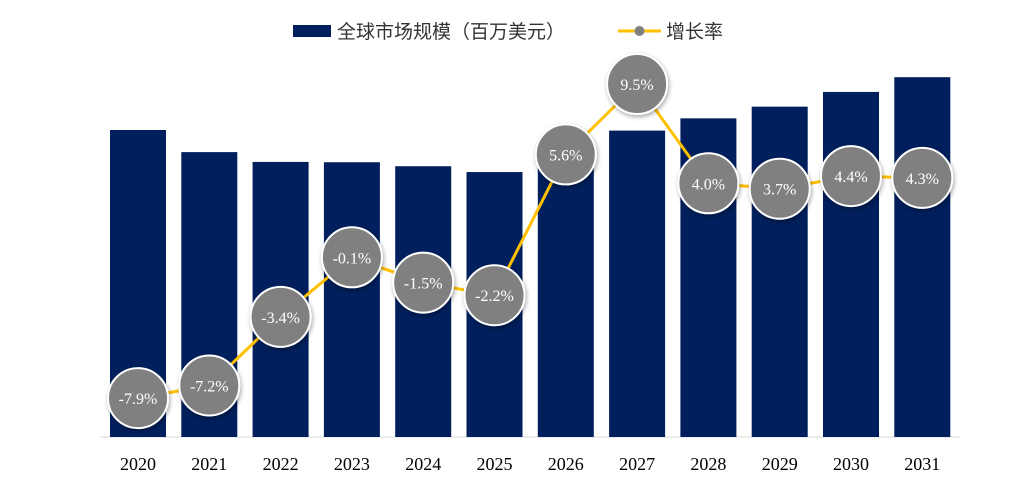 The image size is (1013, 503). I want to click on x-tick-label: 2020, so click(138, 464).